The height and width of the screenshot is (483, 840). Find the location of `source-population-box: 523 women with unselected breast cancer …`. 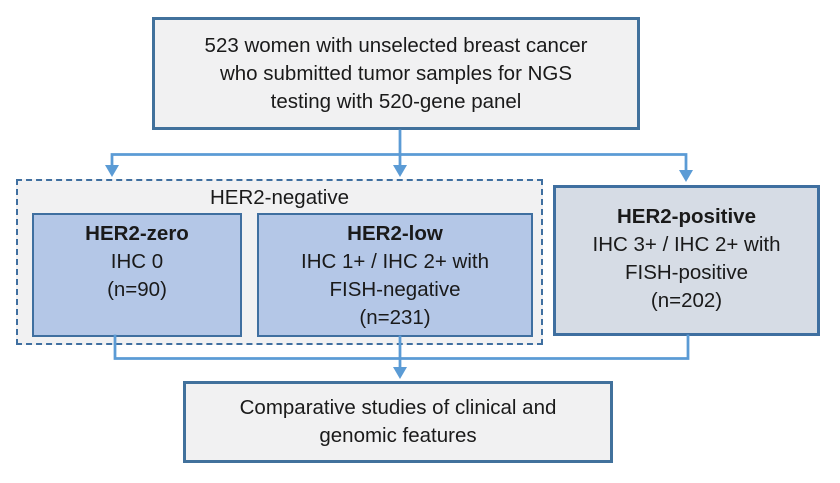

source-population-box: 523 women with unselected breast cancer … is located at coordinates (396, 73).